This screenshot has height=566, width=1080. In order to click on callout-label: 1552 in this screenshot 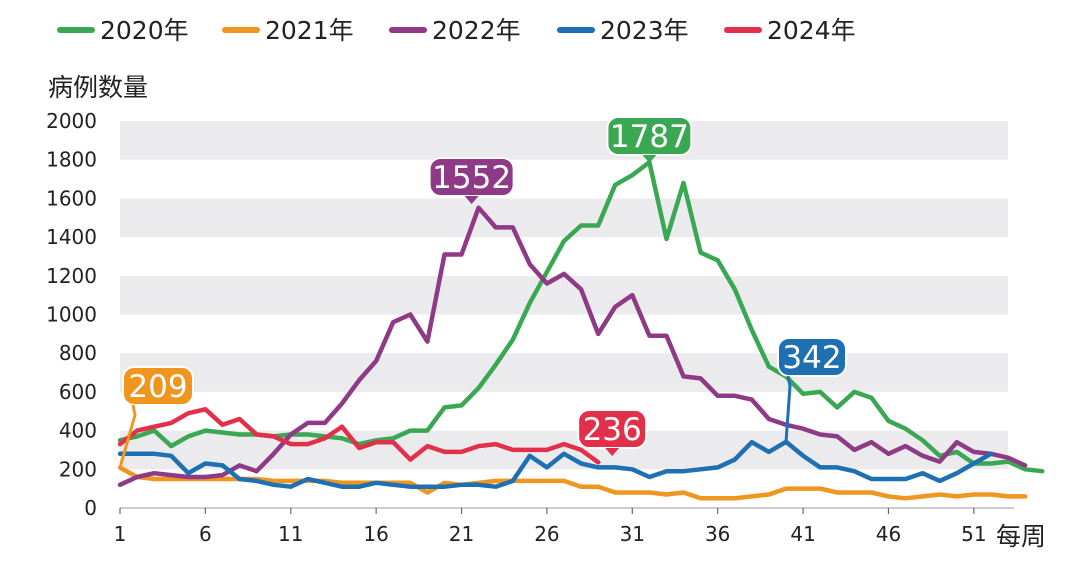, I will do `click(471, 178)`.